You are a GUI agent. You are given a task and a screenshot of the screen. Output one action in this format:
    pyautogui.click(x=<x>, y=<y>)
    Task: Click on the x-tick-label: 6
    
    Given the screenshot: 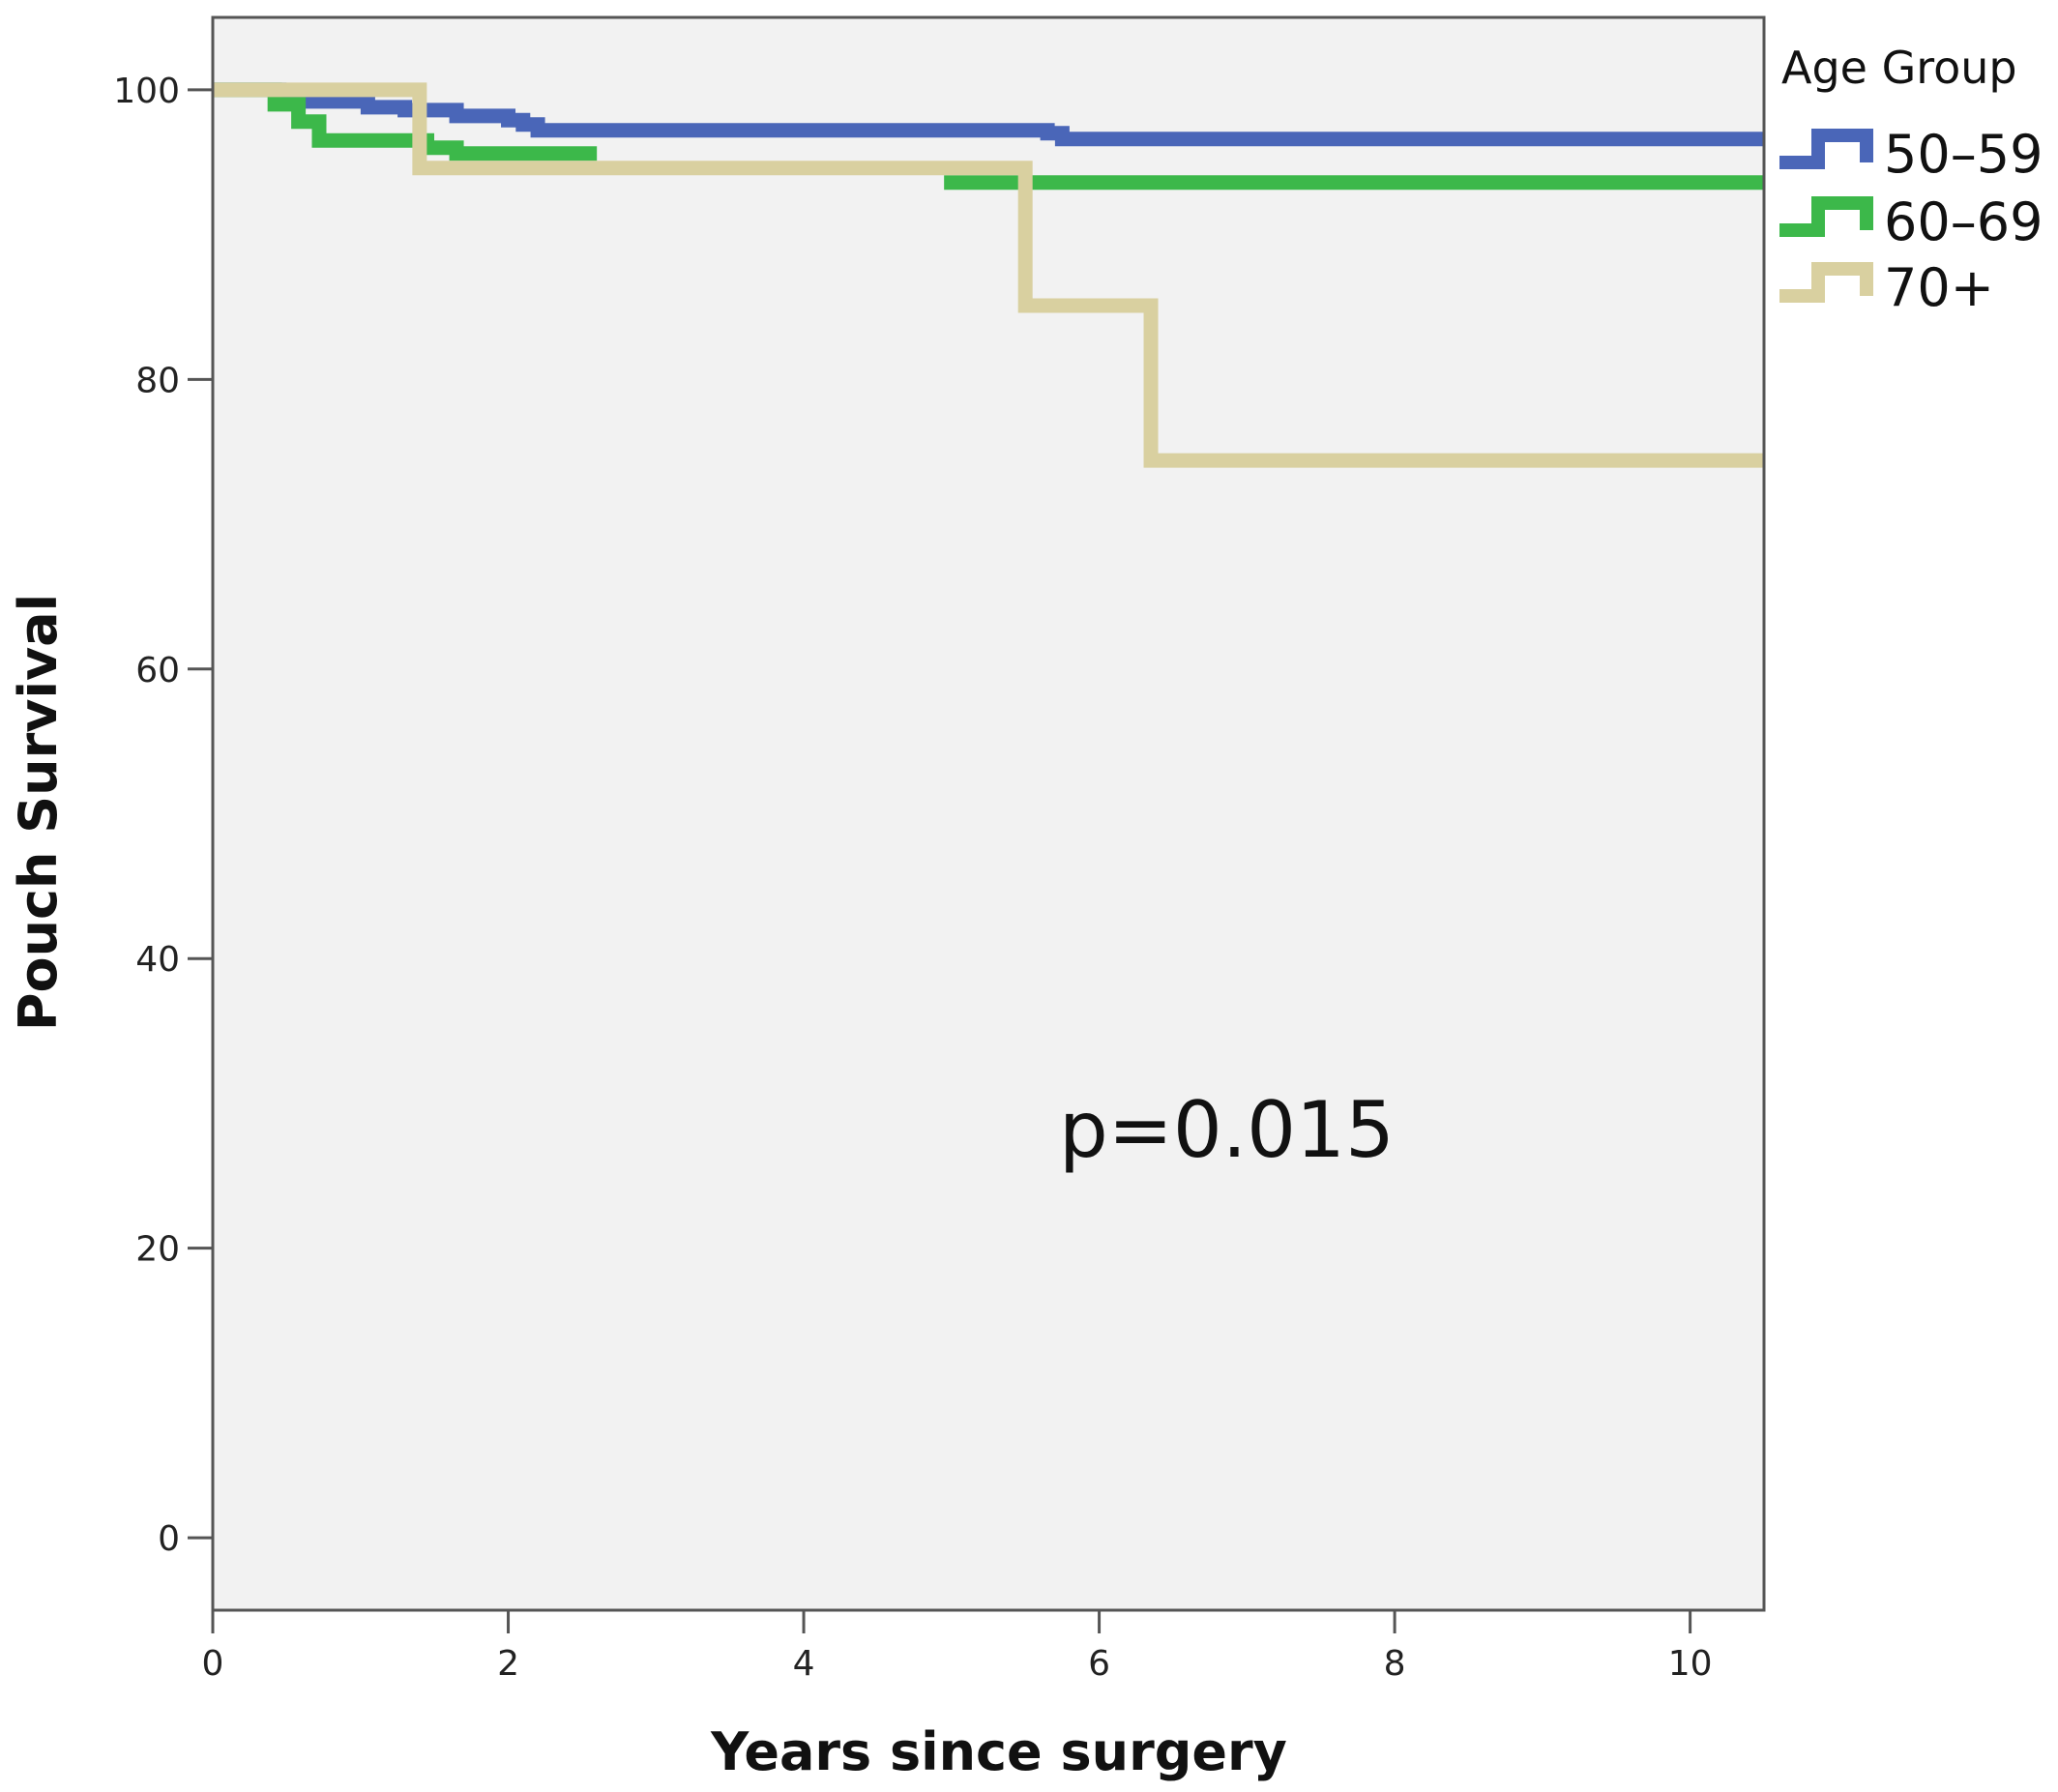 What is the action you would take?
    pyautogui.click(x=1099, y=1664)
    